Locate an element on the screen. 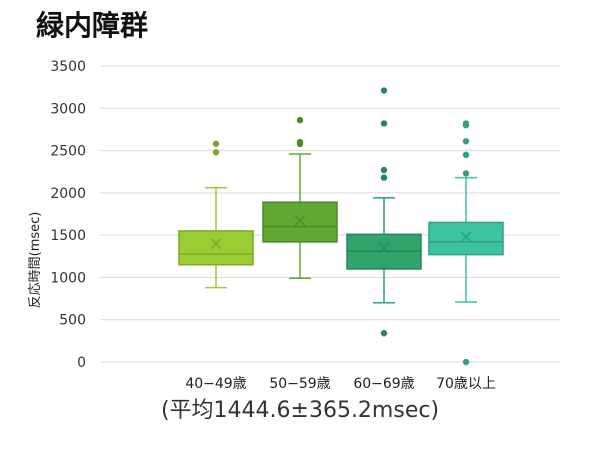 This screenshot has width=600, height=450. y-tick-label: 3000 is located at coordinates (68, 109).